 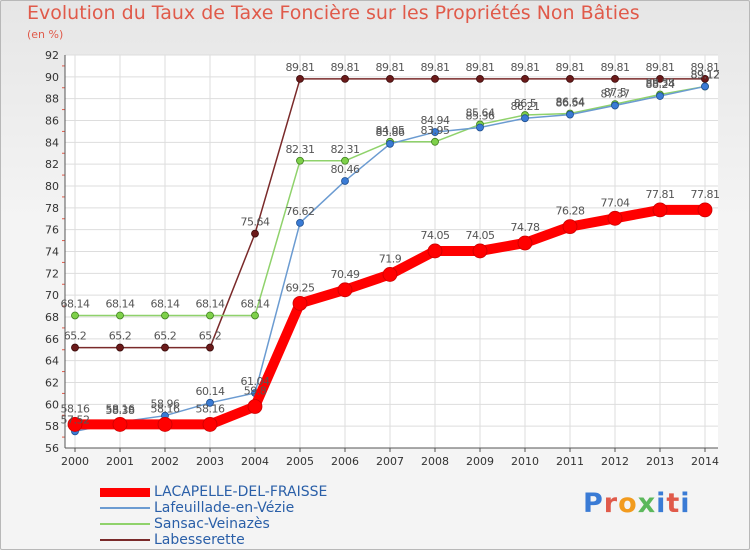 I want to click on legend-entry-lacapelle: LACAPELLE-DEL-FRAISSE, so click(x=213, y=492).